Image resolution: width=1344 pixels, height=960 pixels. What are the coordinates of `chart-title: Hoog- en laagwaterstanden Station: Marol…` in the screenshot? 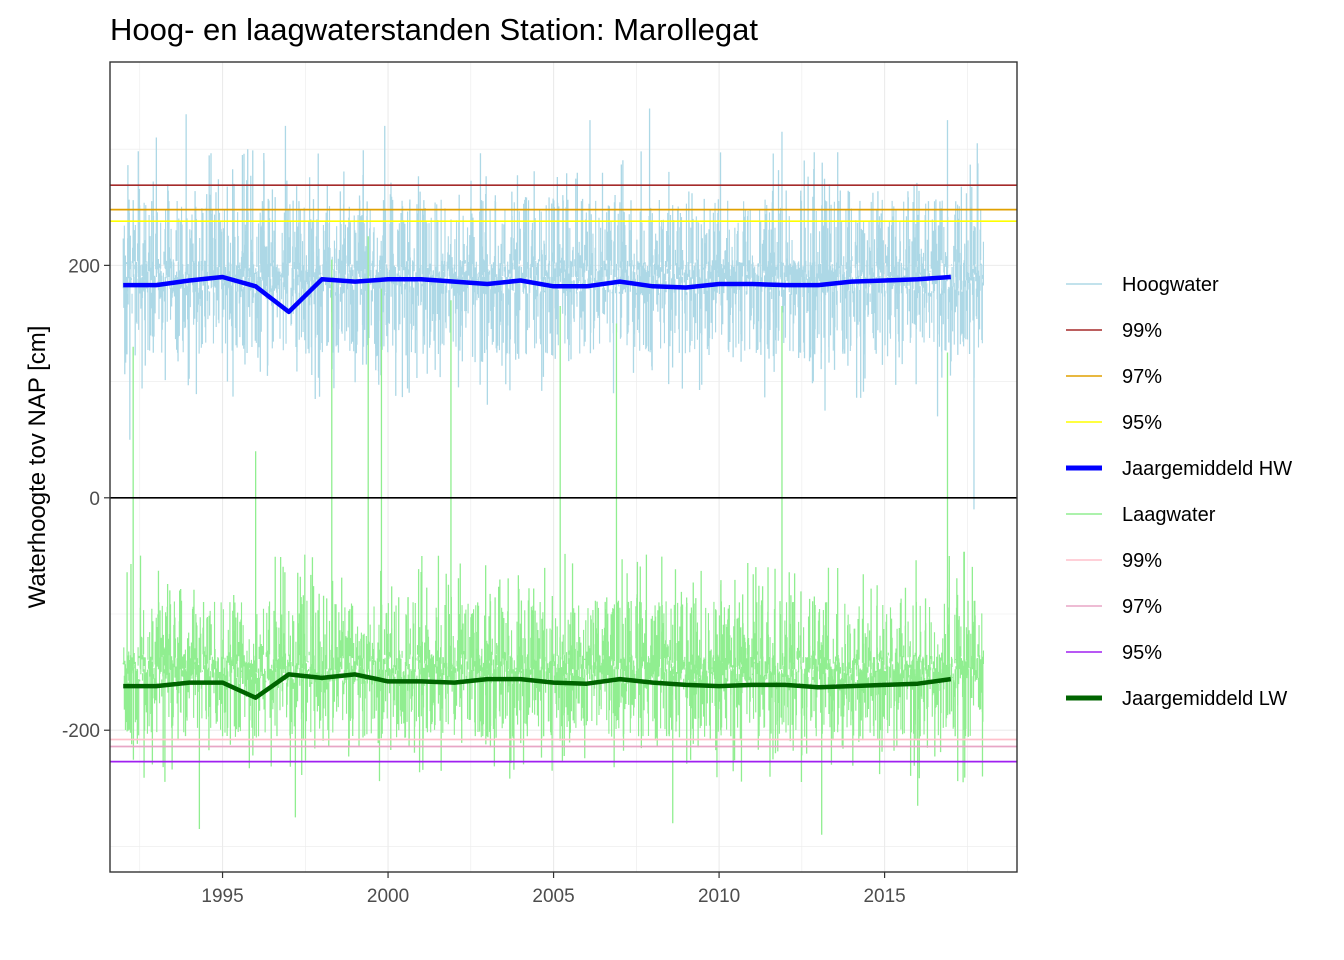 It's located at (434, 29).